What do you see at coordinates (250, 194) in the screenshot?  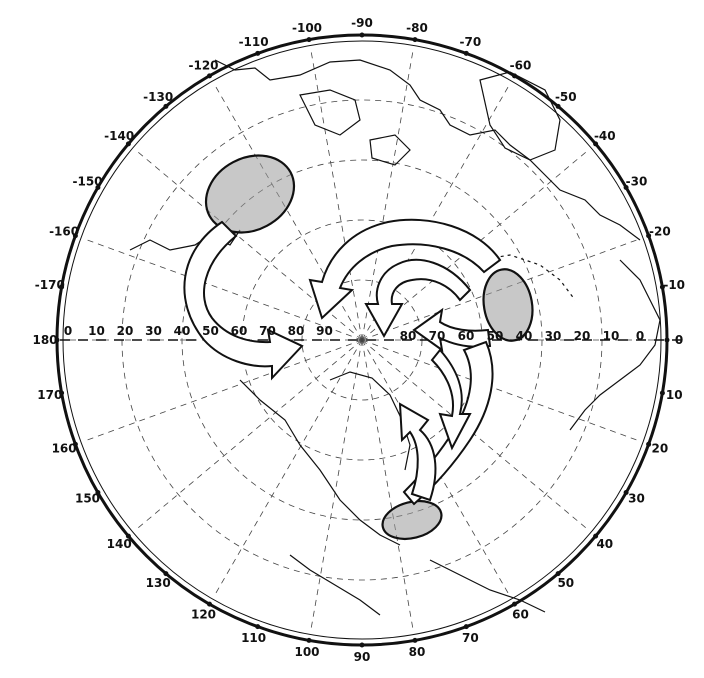 I see `region-northwest` at bounding box center [250, 194].